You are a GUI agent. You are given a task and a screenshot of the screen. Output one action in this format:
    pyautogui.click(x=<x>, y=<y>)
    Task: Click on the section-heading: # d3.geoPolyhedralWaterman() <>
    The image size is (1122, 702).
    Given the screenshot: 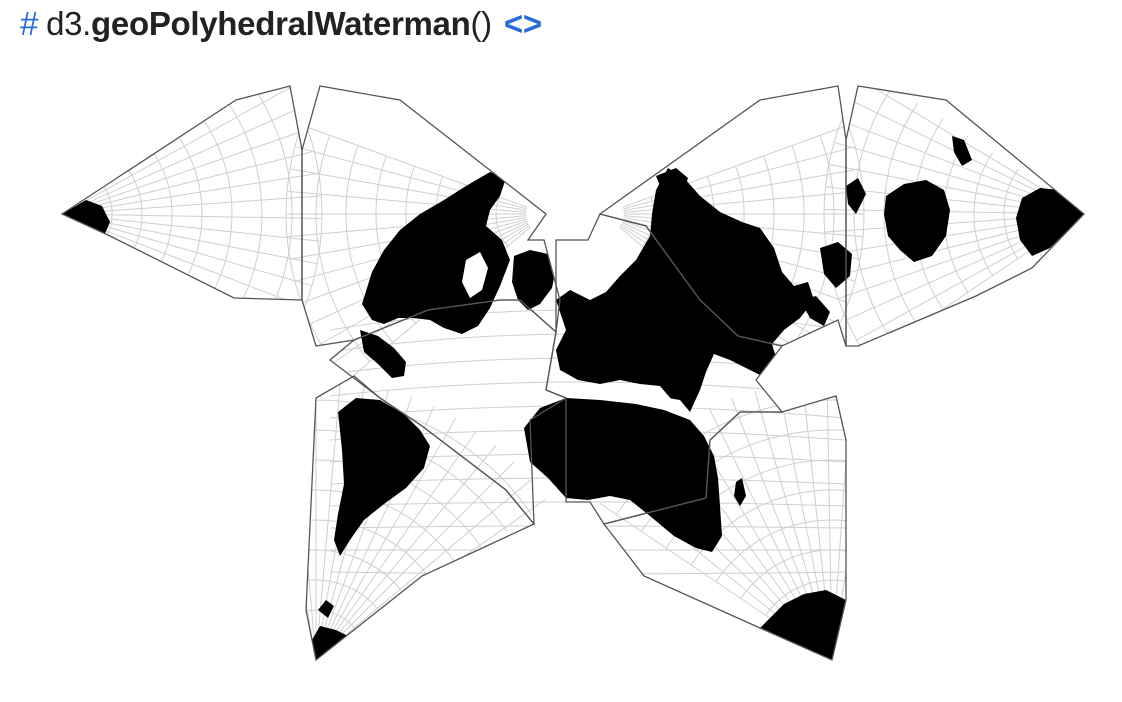 What is the action you would take?
    pyautogui.click(x=281, y=24)
    